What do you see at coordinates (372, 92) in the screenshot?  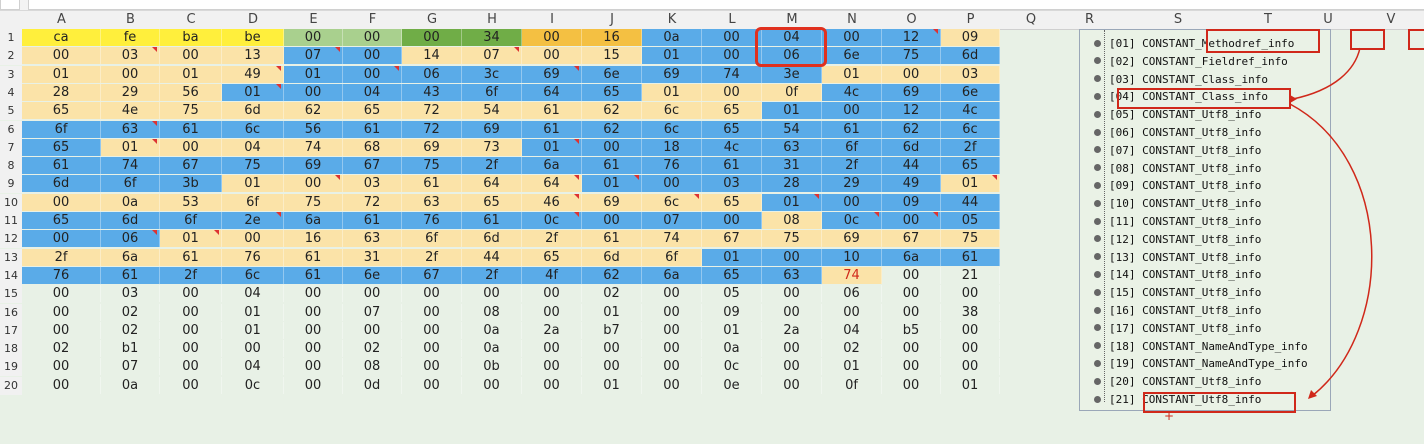 I see `grid-cell: 04` at bounding box center [372, 92].